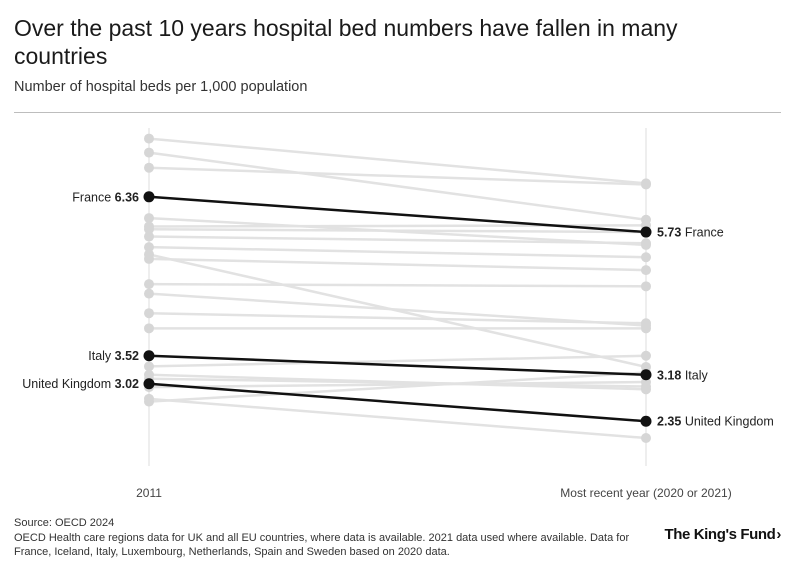 The width and height of the screenshot is (795, 575). What do you see at coordinates (101, 356) in the screenshot?
I see `start-label-name: Italy` at bounding box center [101, 356].